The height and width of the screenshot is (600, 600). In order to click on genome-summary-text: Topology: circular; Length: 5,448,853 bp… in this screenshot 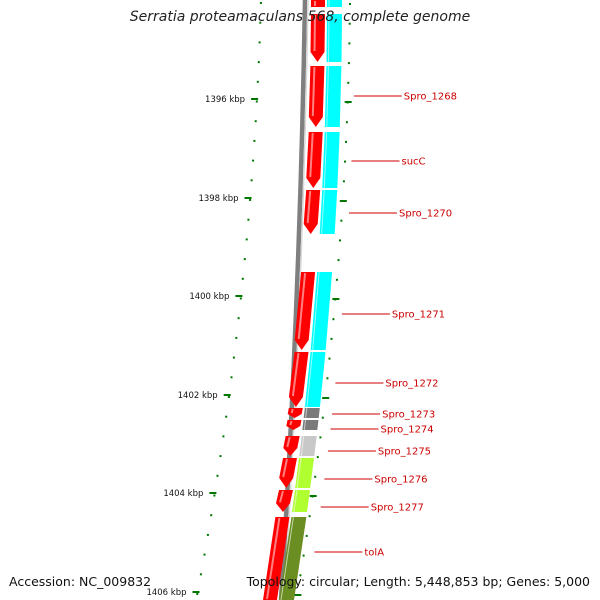, I will do `click(418, 581)`.